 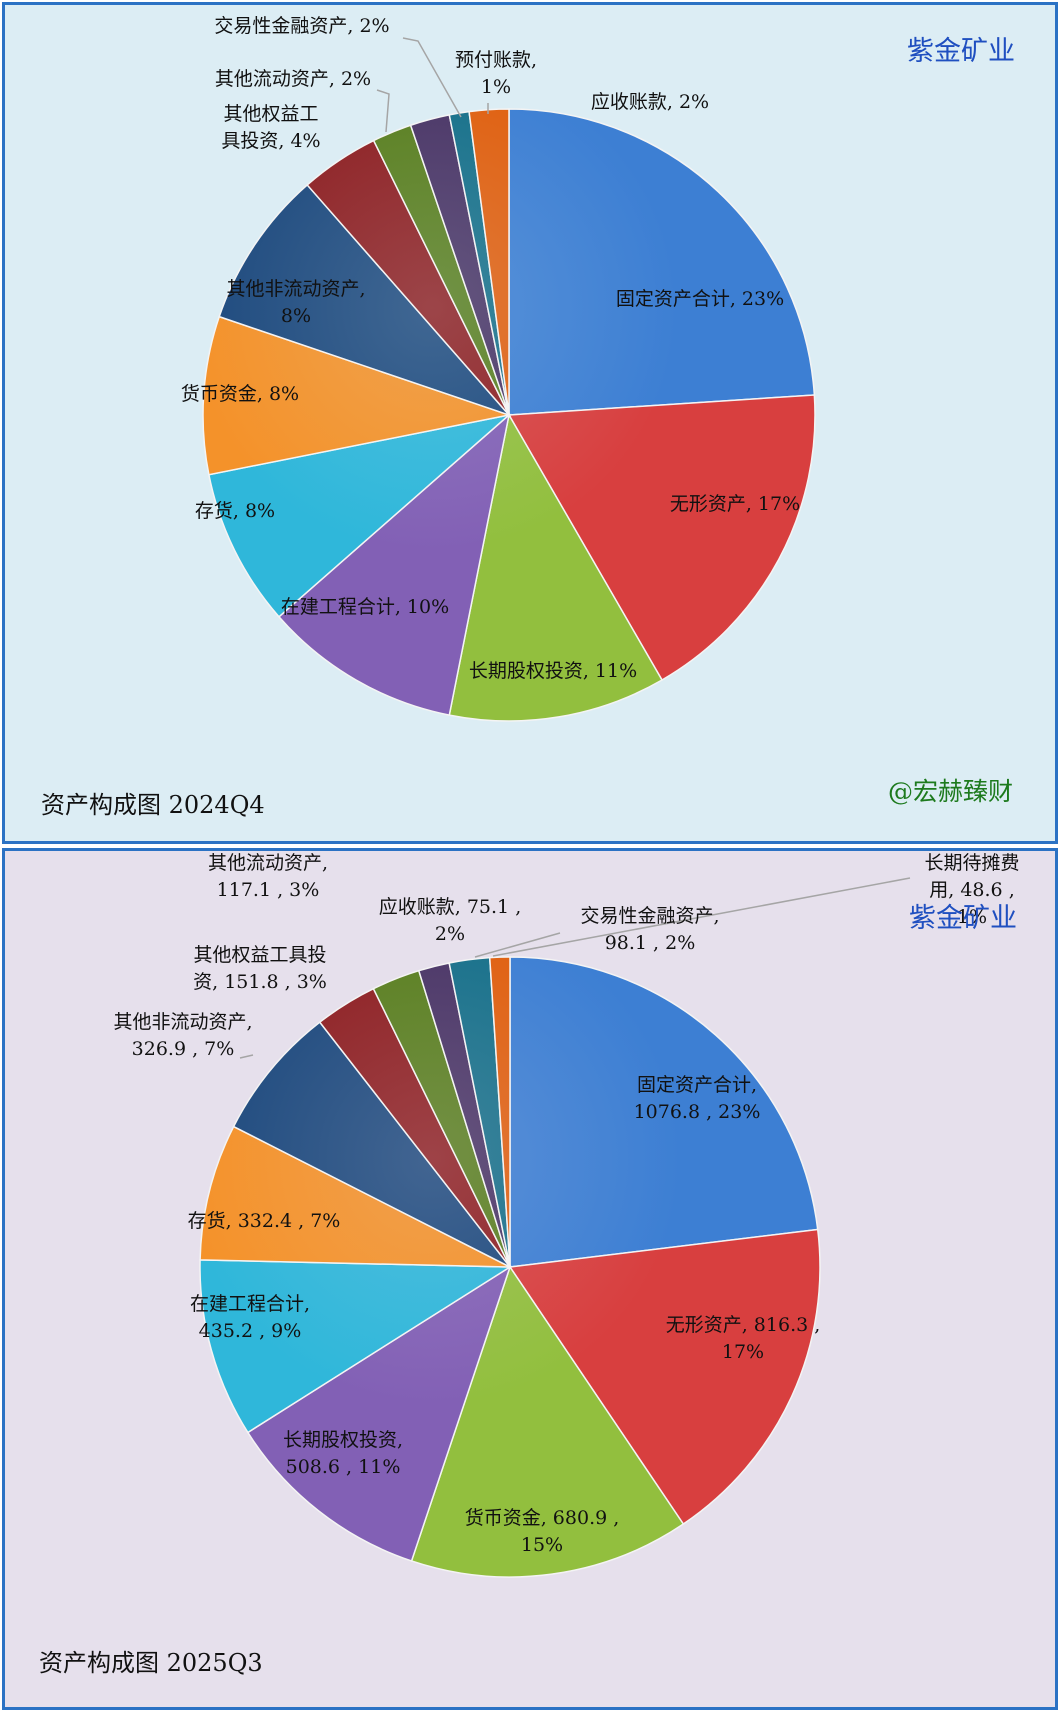 What do you see at coordinates (697, 1098) in the screenshot?
I see `slice-label: 固定资产合计, 1076.8 , 23%` at bounding box center [697, 1098].